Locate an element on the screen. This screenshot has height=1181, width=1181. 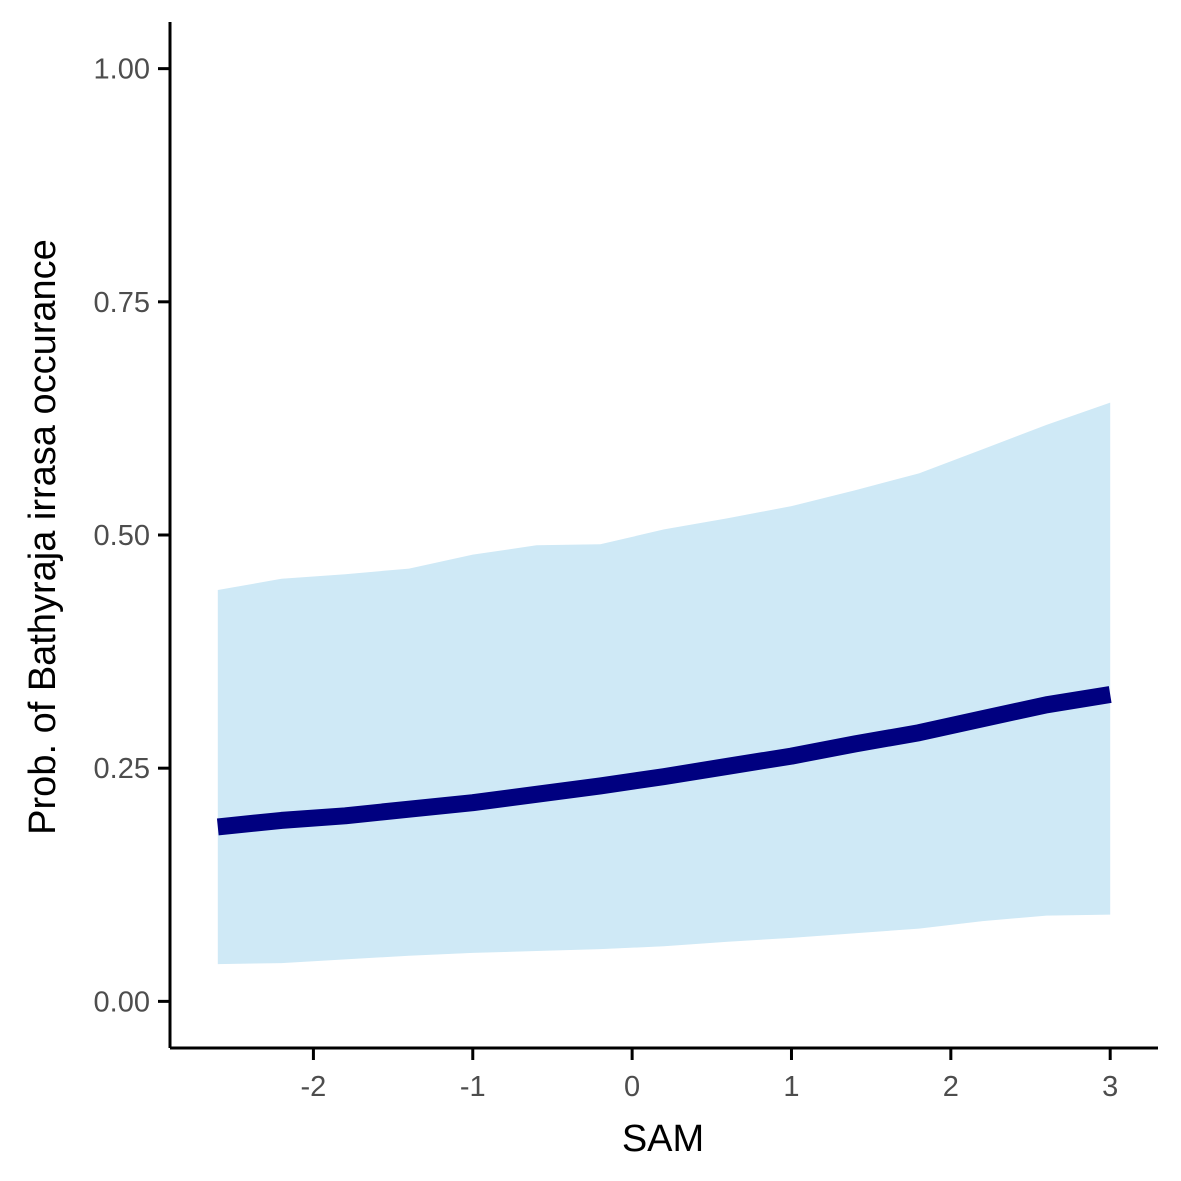
x-tick-label: 3 is located at coordinates (1110, 1087).